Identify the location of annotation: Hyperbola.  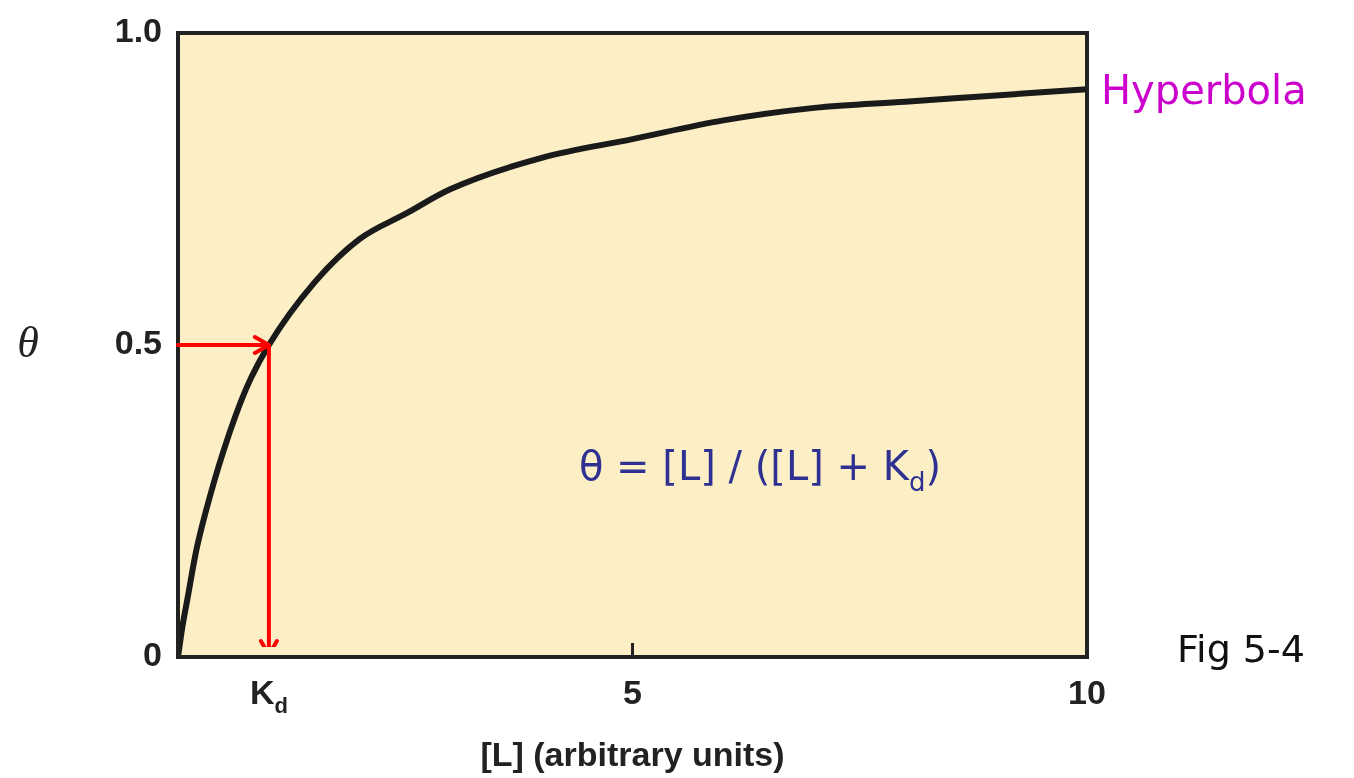
(1204, 89).